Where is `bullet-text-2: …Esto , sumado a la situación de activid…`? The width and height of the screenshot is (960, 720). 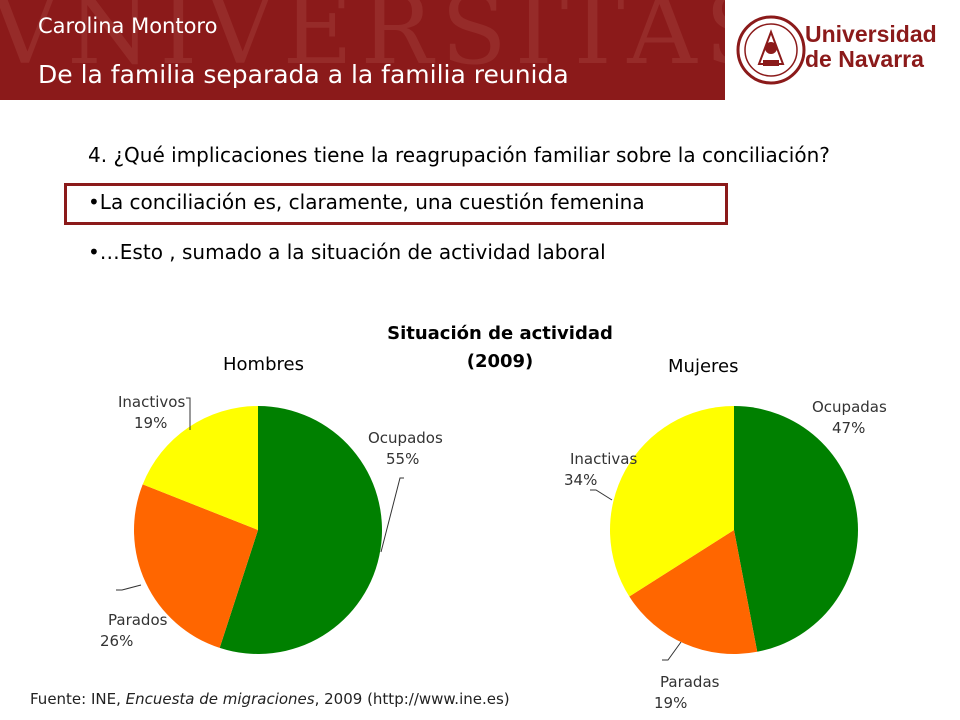
bullet-text-2: …Esto , sumado a la situación de activid… is located at coordinates (352, 252).